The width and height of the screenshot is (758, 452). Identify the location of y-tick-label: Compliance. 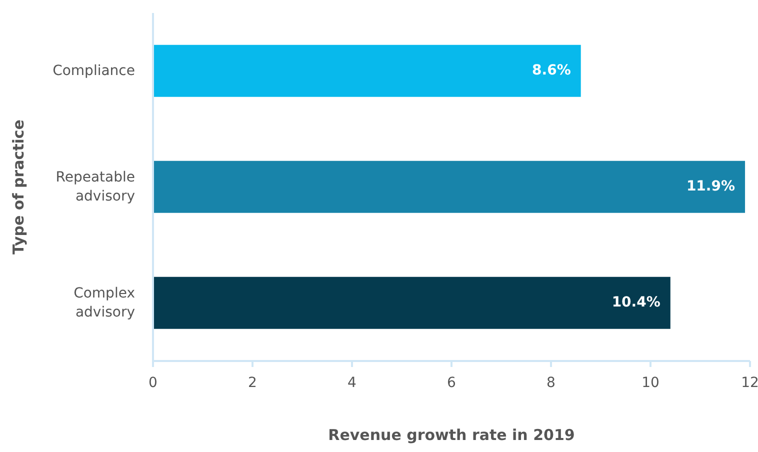
(93, 70).